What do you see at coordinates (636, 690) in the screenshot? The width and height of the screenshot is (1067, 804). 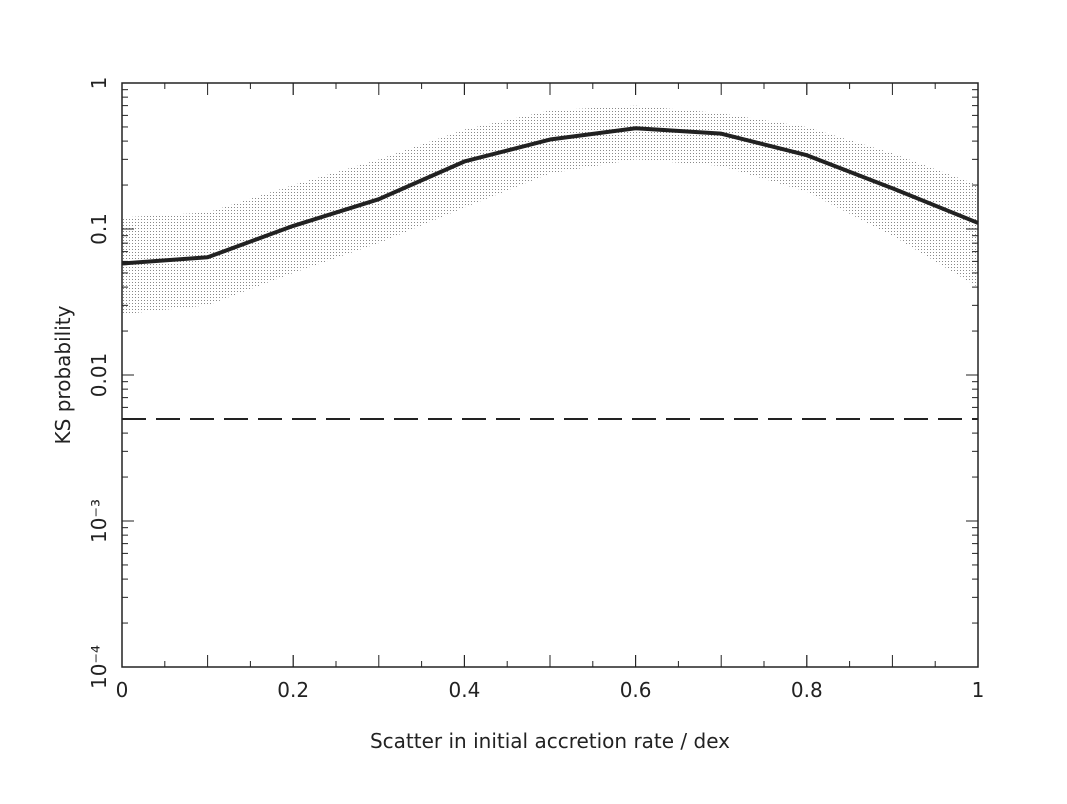 I see `x-tick-label: 0.6` at bounding box center [636, 690].